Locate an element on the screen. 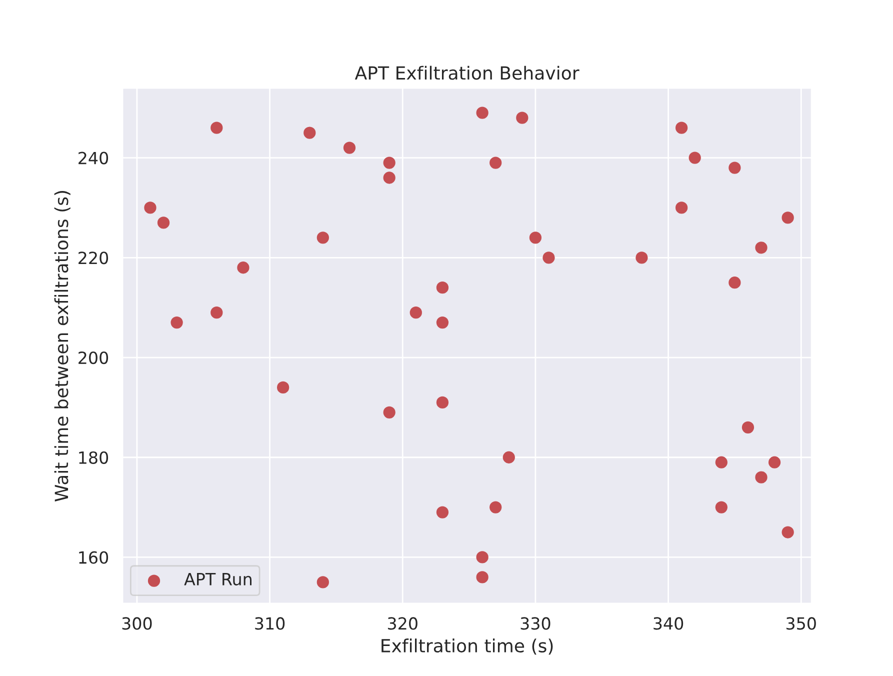 This screenshot has height=676, width=893. y-tick-label: 200 is located at coordinates (93, 357).